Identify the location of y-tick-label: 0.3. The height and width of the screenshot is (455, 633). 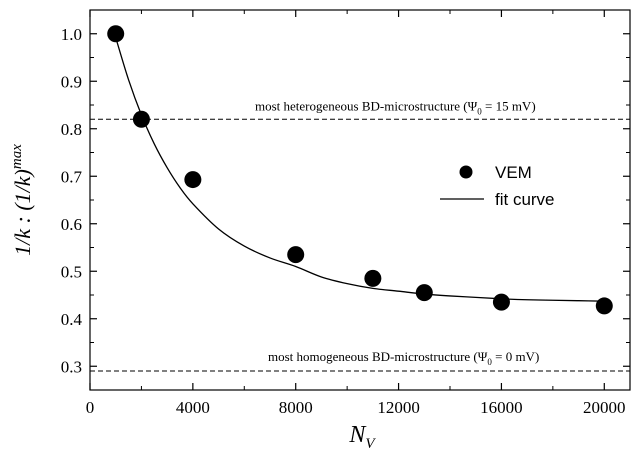
(71, 366).